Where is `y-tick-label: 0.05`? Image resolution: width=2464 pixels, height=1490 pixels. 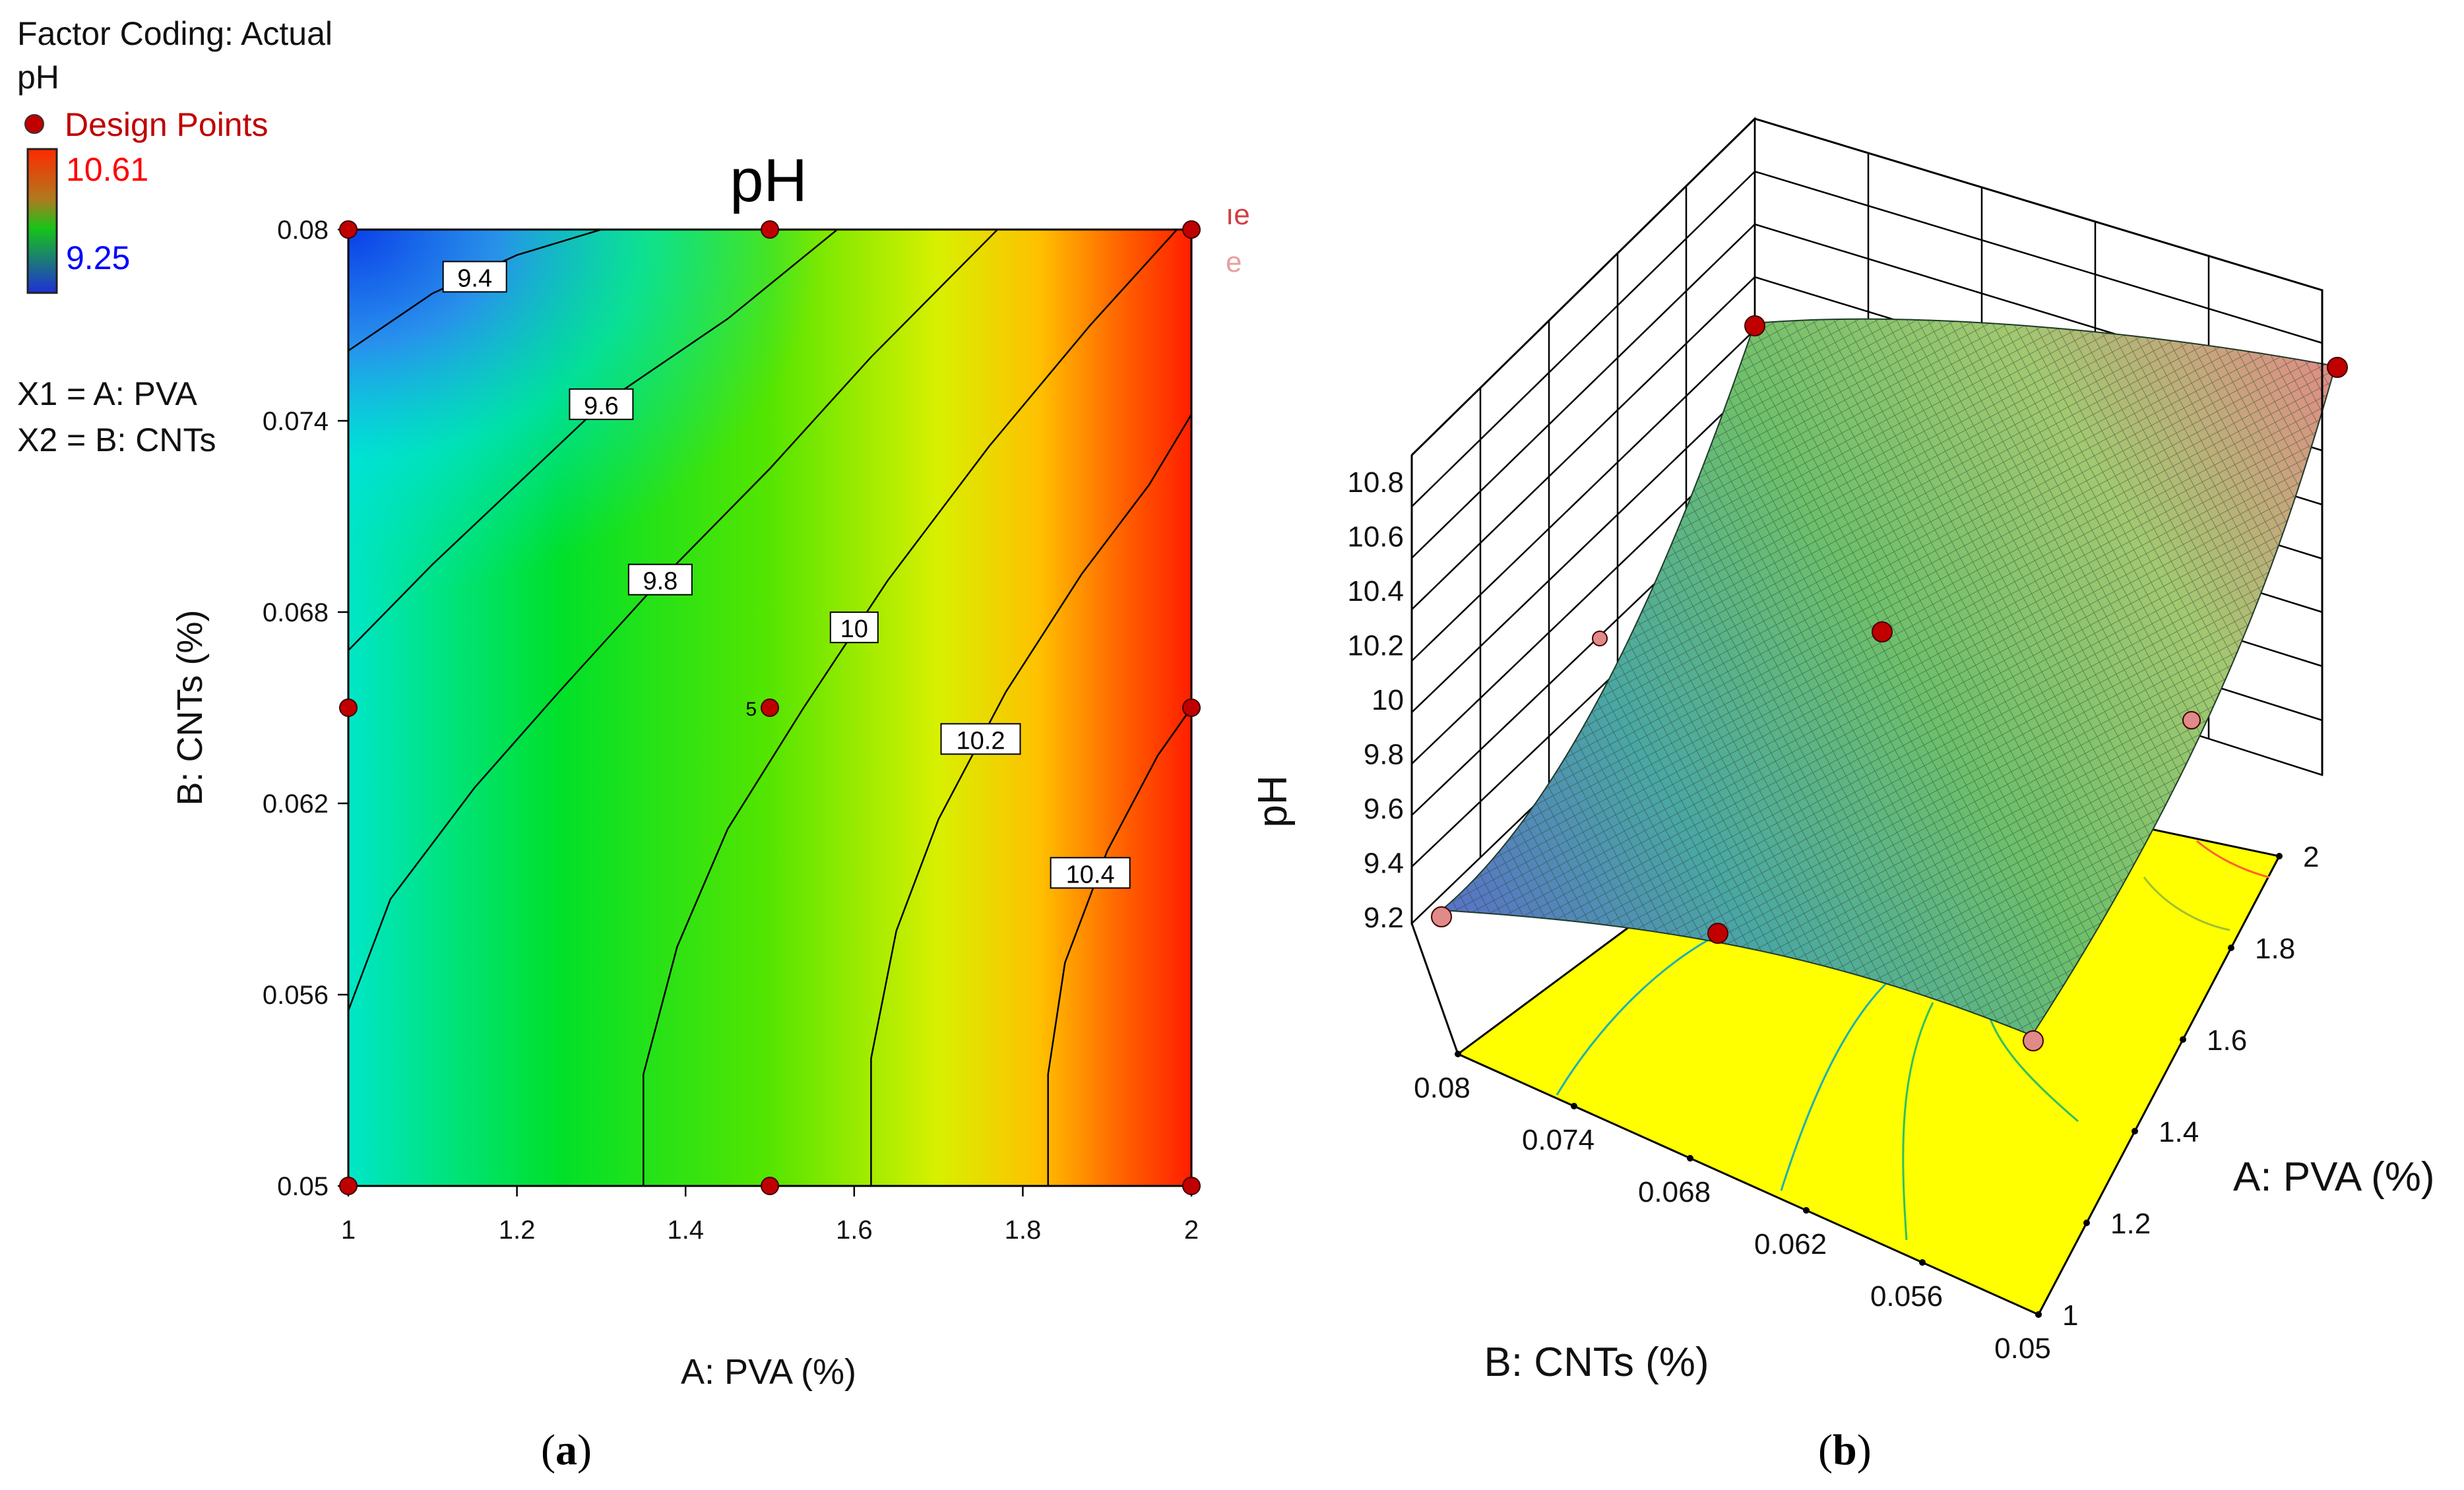
y-tick-label: 0.05 is located at coordinates (303, 1186).